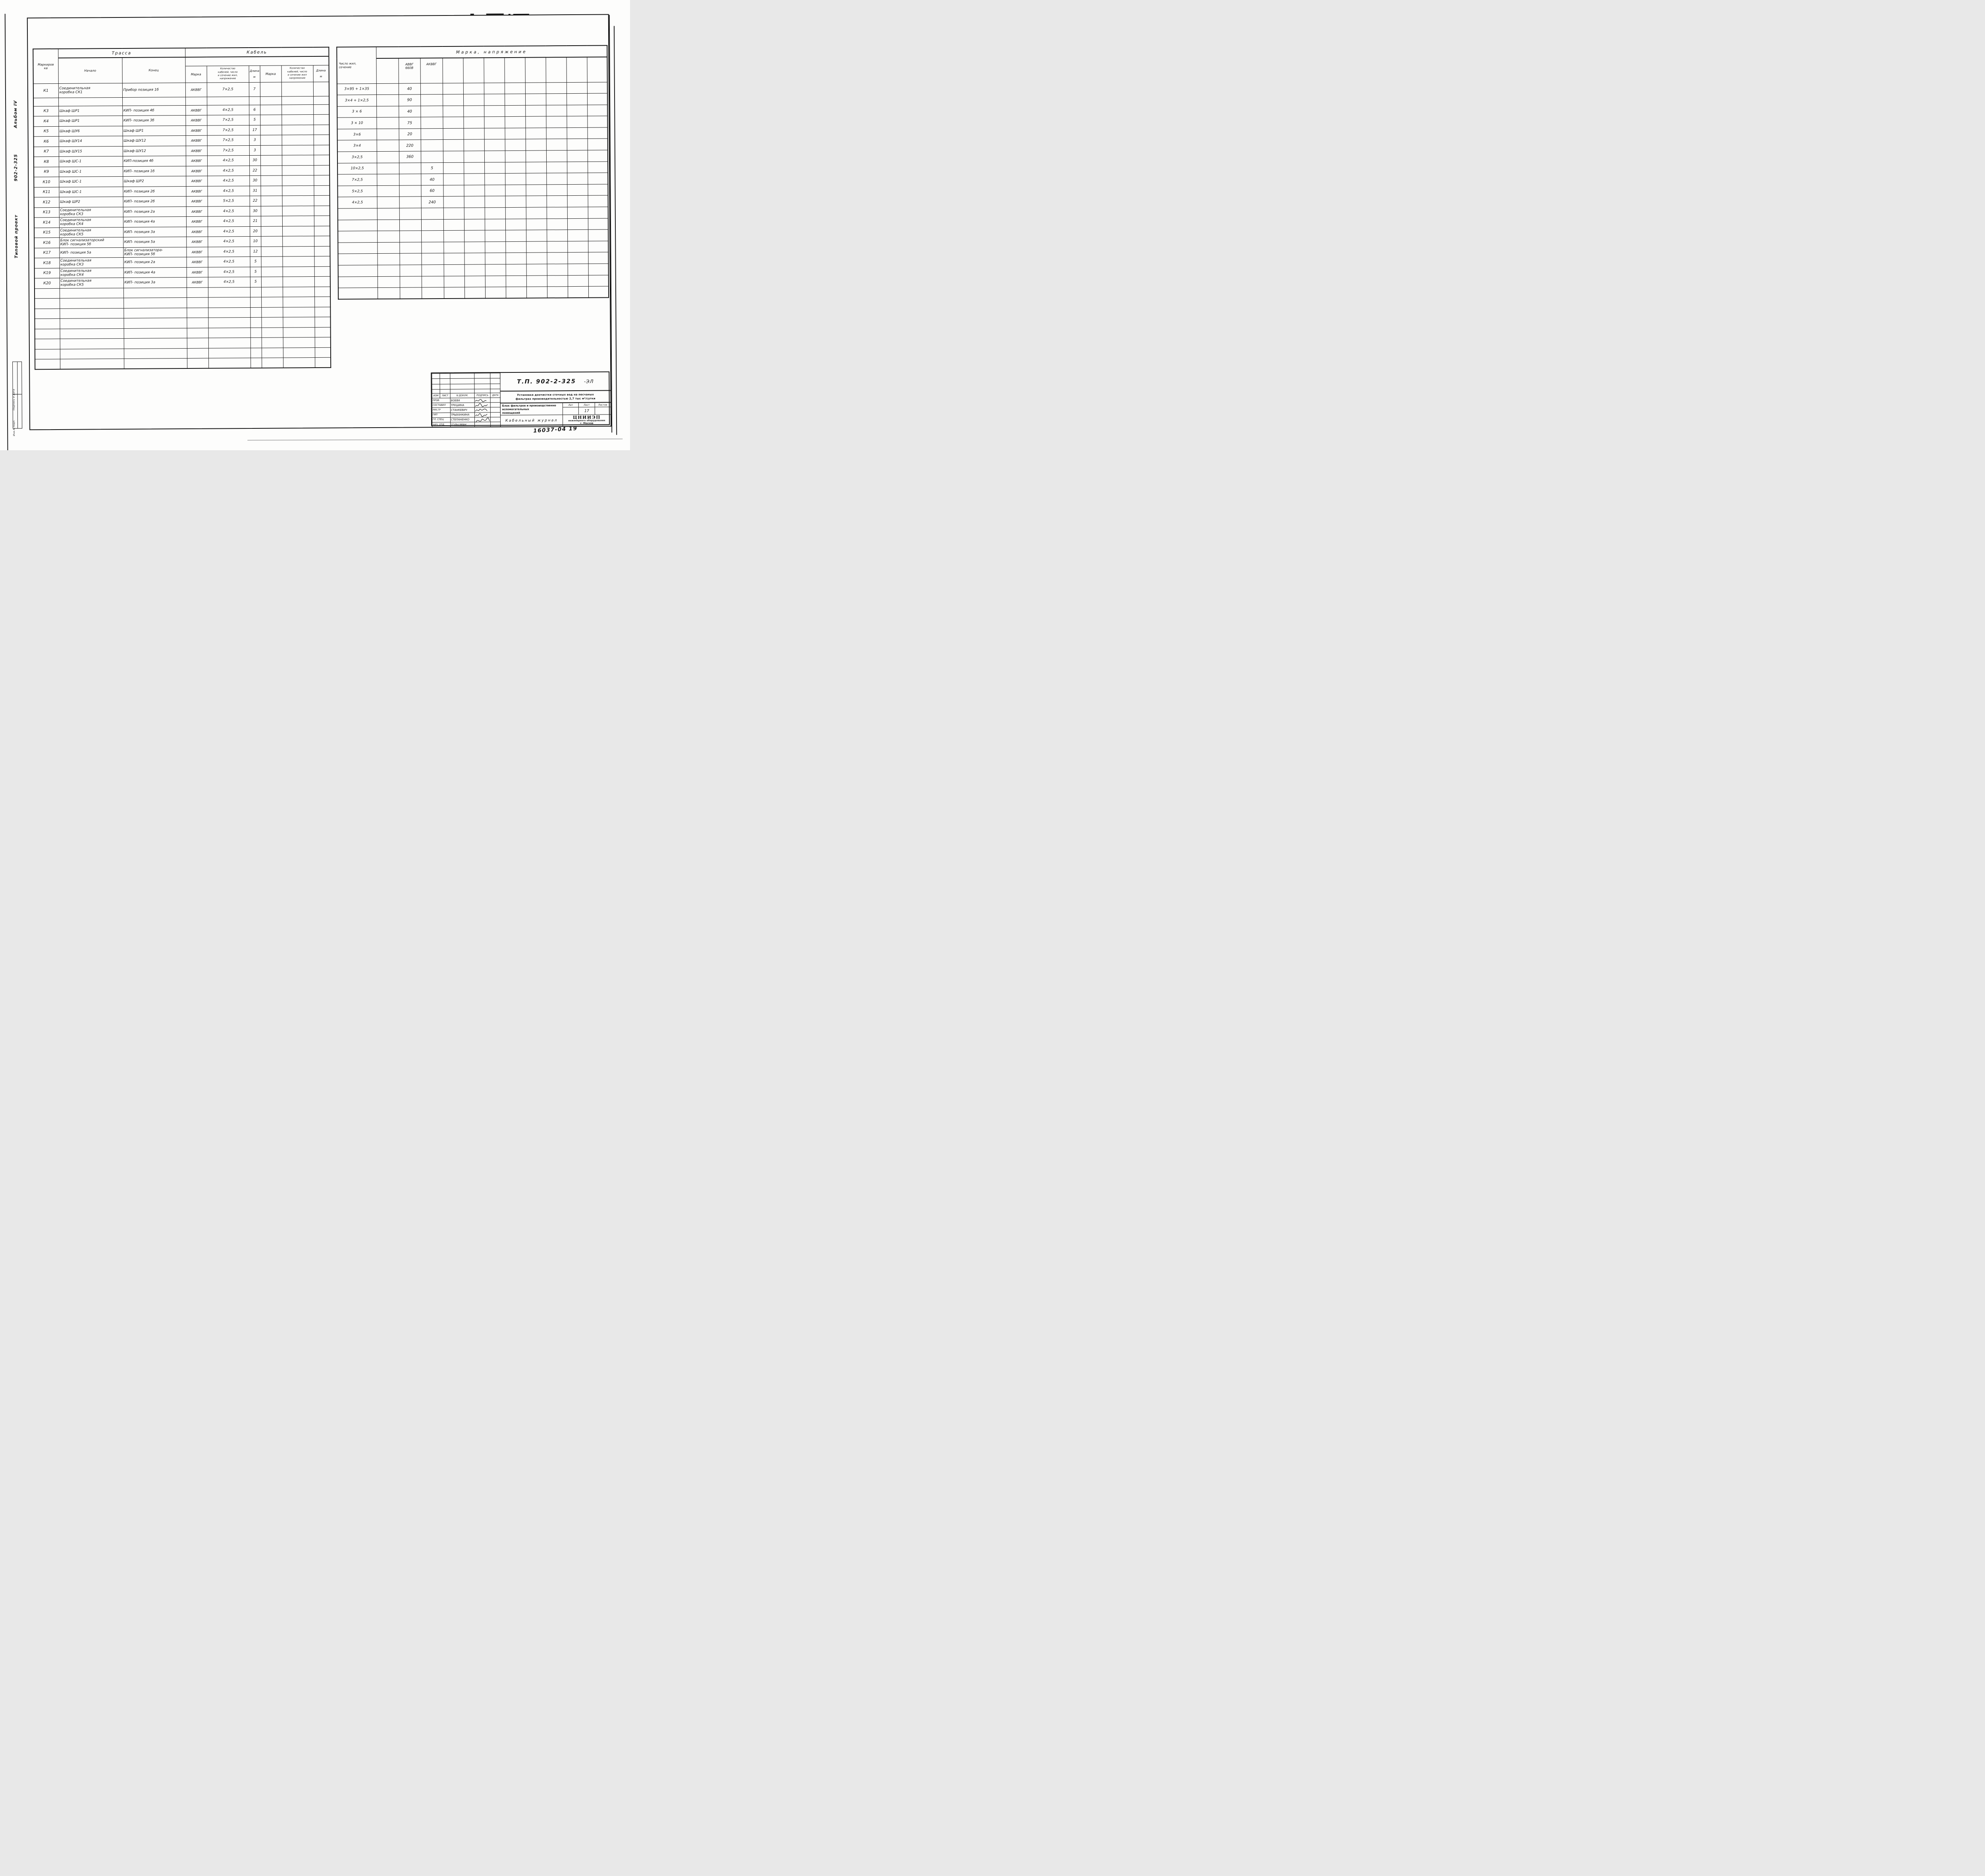 The image size is (1985, 1876). I want to click on cell-akvvg: 40, so click(432, 179).